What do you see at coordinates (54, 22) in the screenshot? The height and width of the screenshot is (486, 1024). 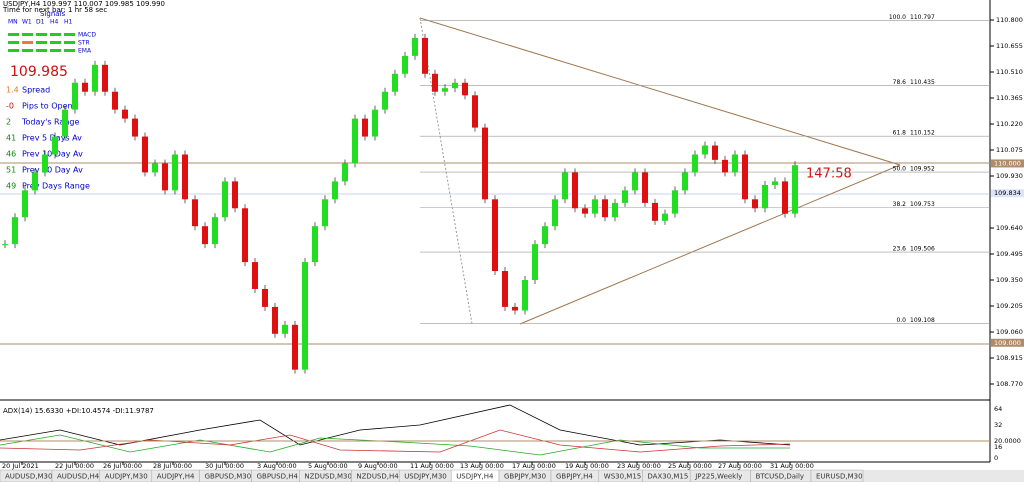 I see `timeframe-label: H4` at bounding box center [54, 22].